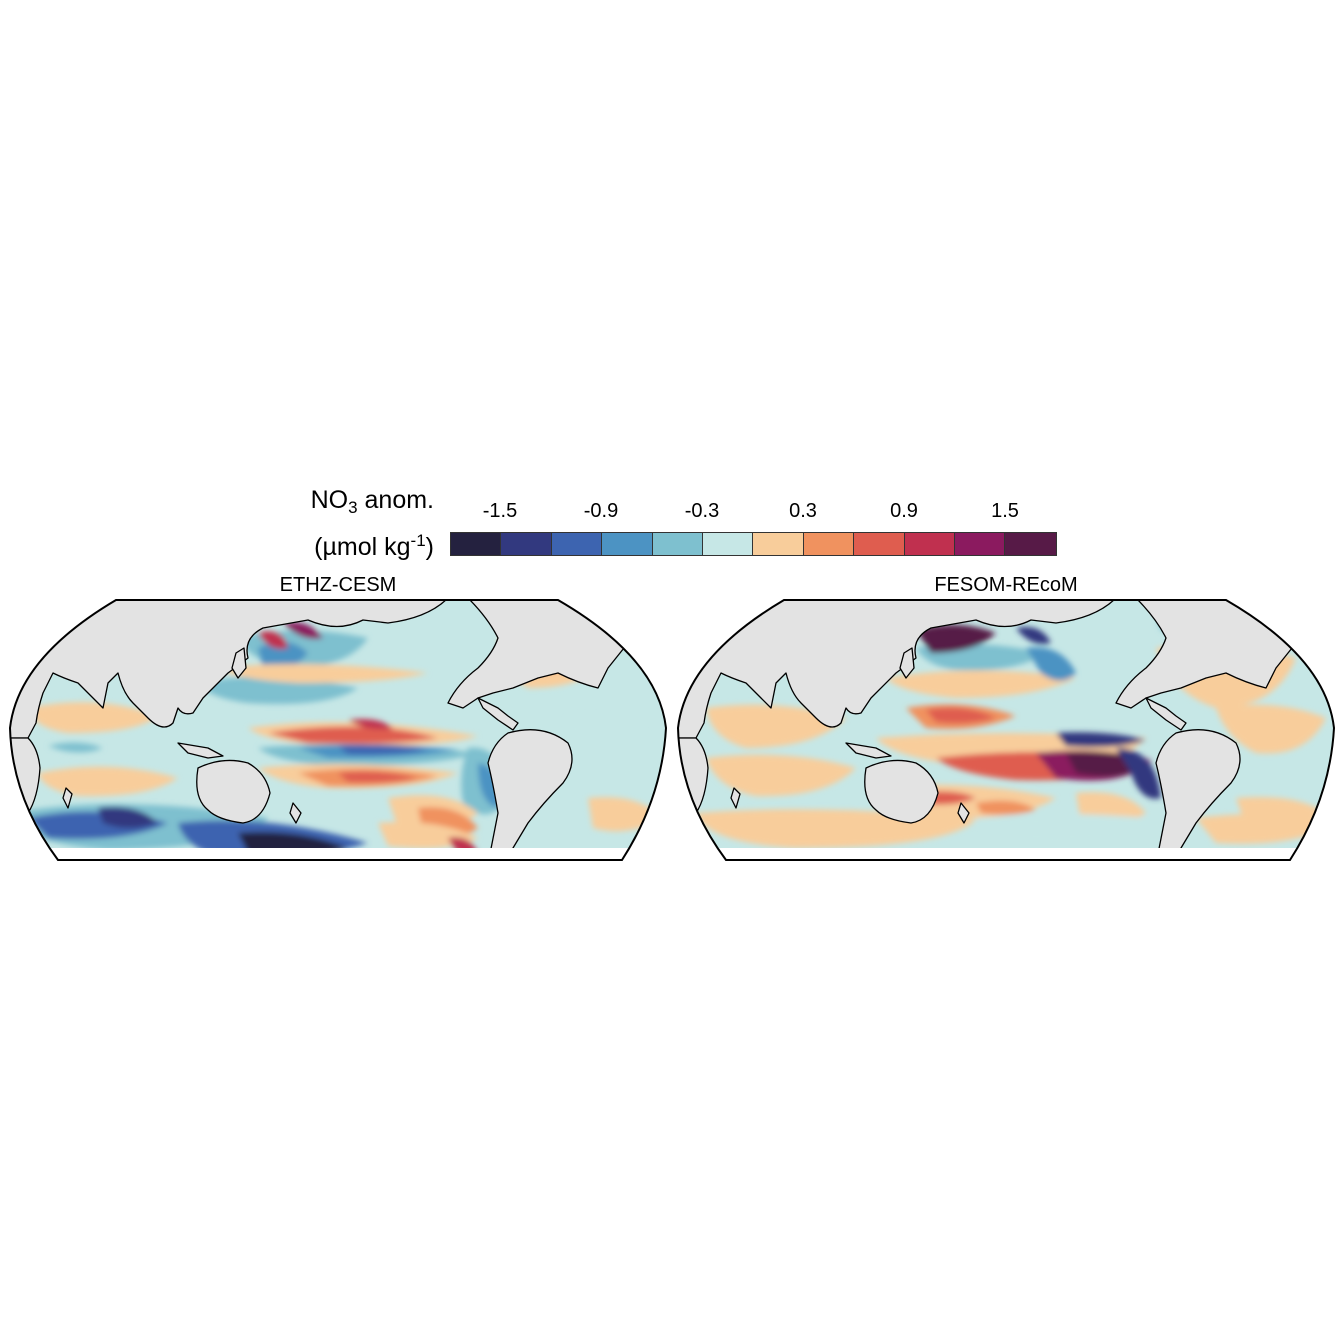 The image size is (1344, 1344). Describe the element at coordinates (904, 511) in the screenshot. I see `colorbar-tick-label: 0.9` at that location.